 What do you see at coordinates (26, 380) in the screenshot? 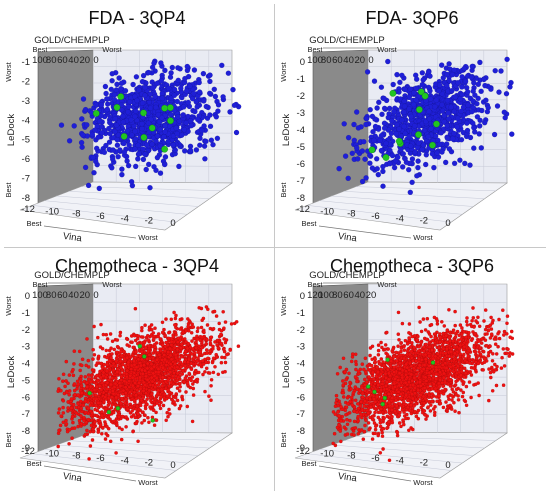
I see `y-tick-label: -5` at bounding box center [26, 380].